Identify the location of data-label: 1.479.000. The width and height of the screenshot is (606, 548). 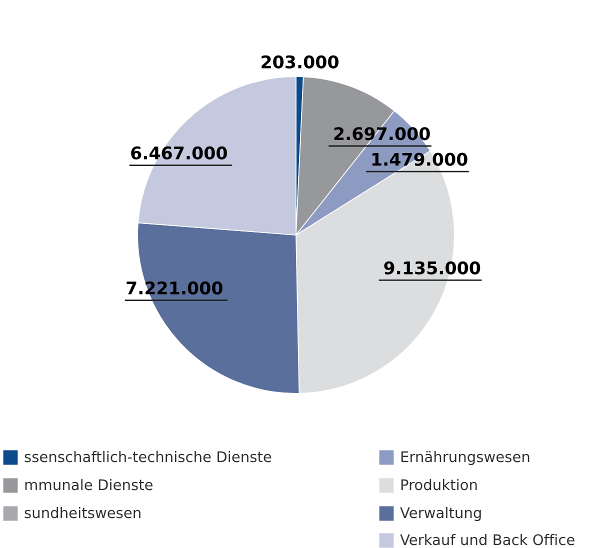
(420, 159).